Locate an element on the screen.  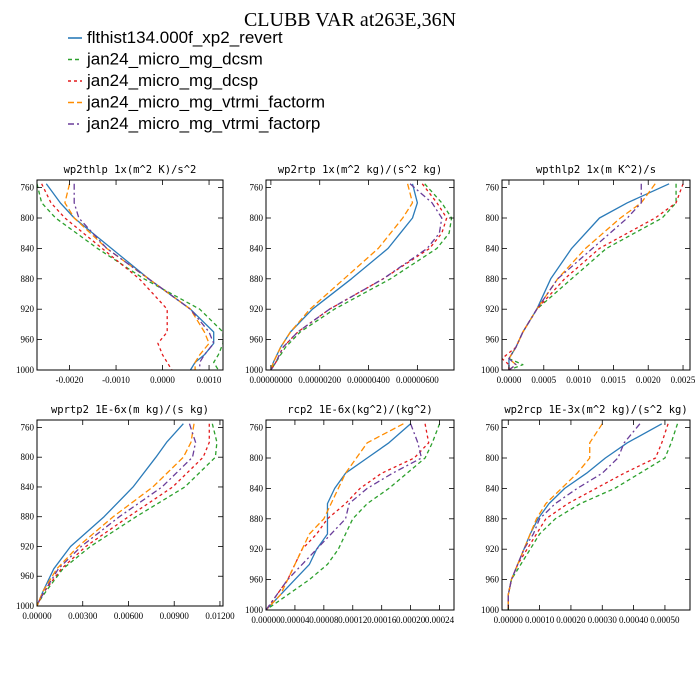
legend-label: jan24_micro_mg_dcsp is located at coordinates (172, 80).